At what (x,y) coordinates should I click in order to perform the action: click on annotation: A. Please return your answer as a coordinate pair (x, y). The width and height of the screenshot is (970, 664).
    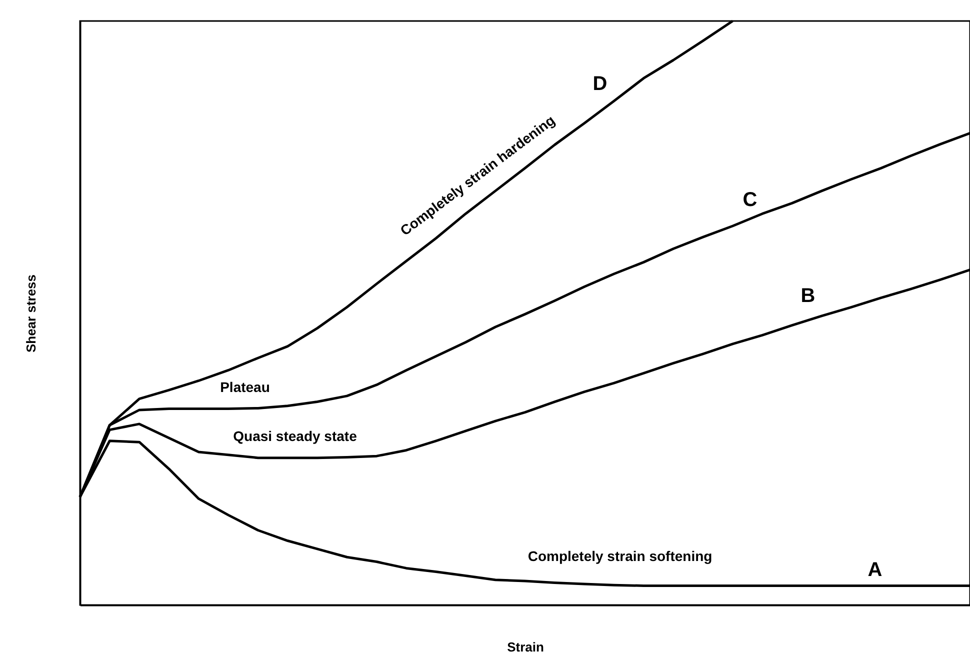
    Looking at the image, I should click on (875, 570).